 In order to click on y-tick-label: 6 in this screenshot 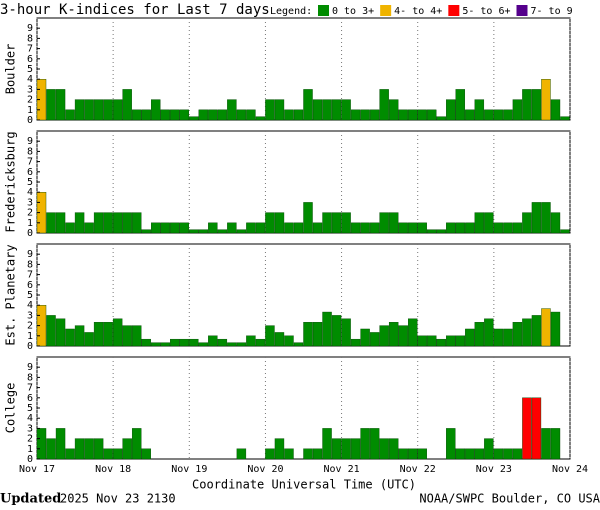, I will do `click(30, 398)`.